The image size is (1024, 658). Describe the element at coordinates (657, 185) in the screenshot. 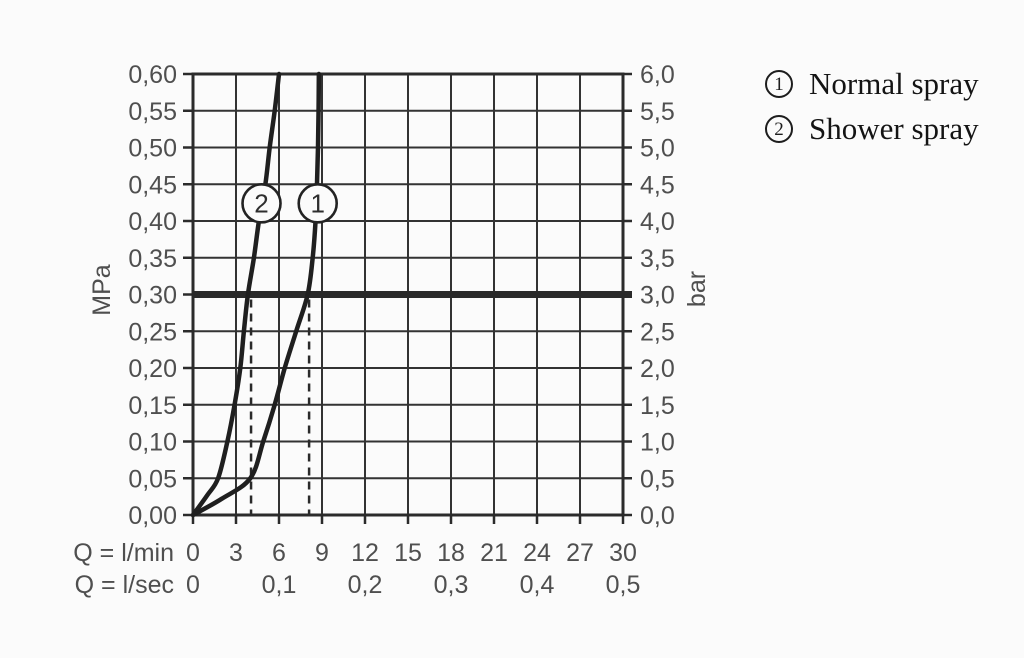

I see `y-right-tick-label: 4,5` at that location.